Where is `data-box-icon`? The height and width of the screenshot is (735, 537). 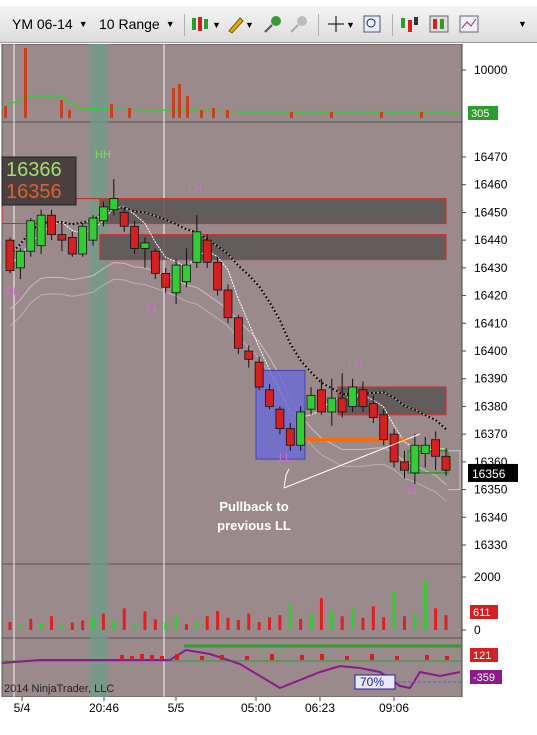 data-box-icon is located at coordinates (409, 24).